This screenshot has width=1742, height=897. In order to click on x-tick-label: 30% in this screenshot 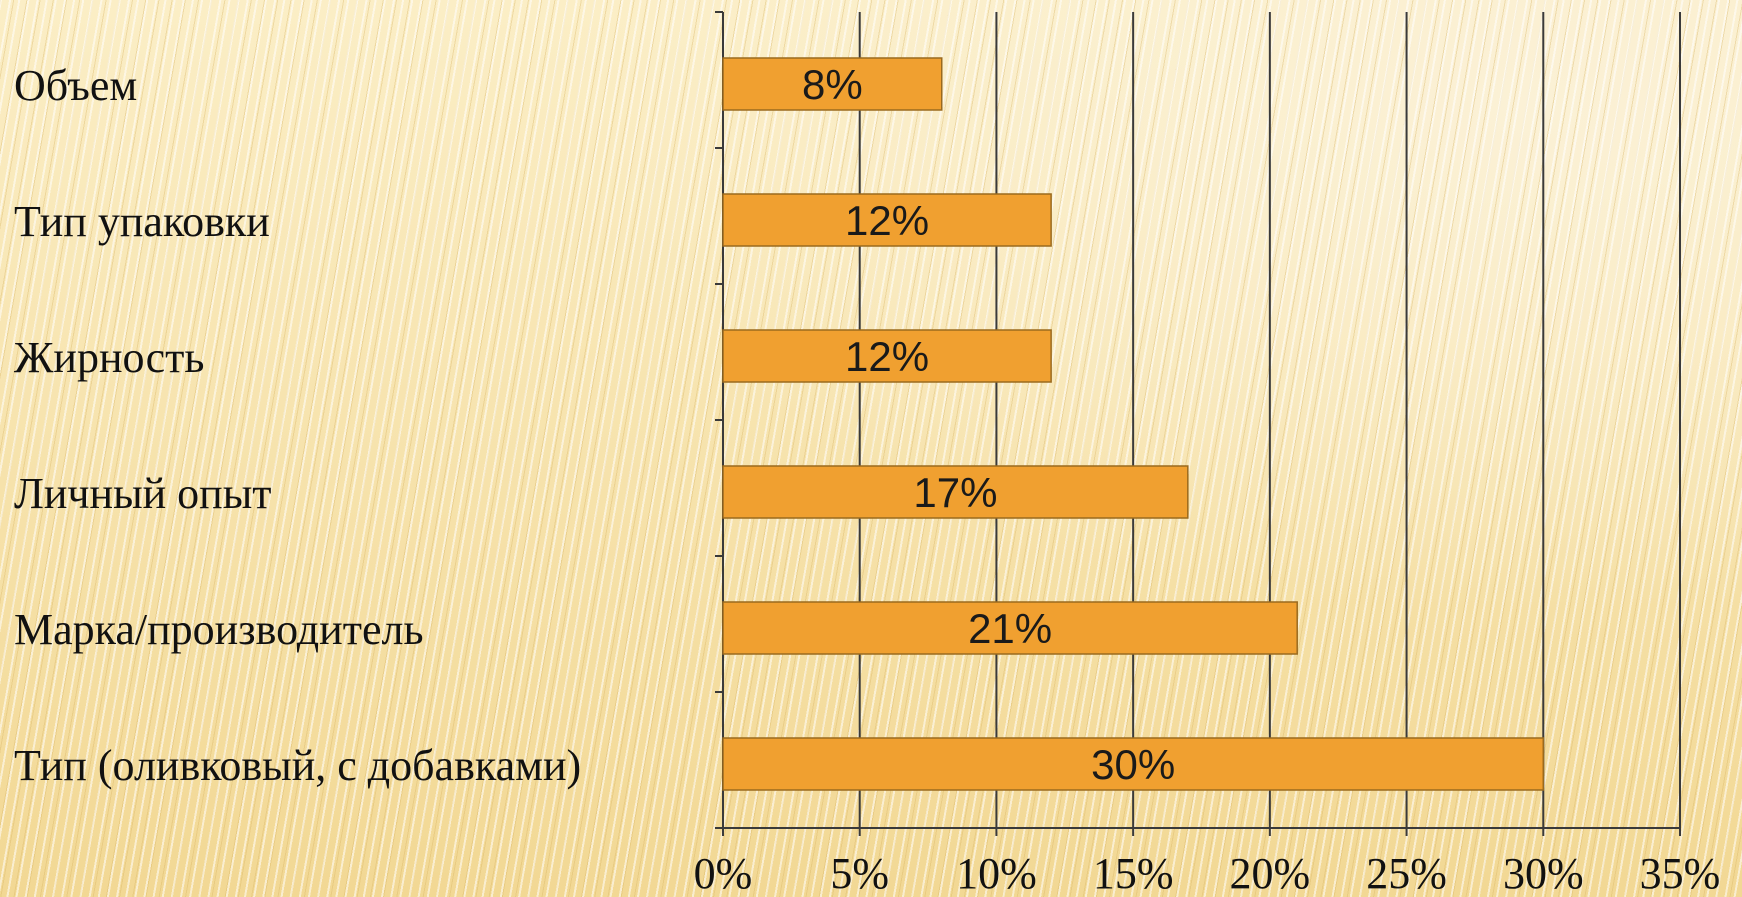, I will do `click(1543, 873)`.